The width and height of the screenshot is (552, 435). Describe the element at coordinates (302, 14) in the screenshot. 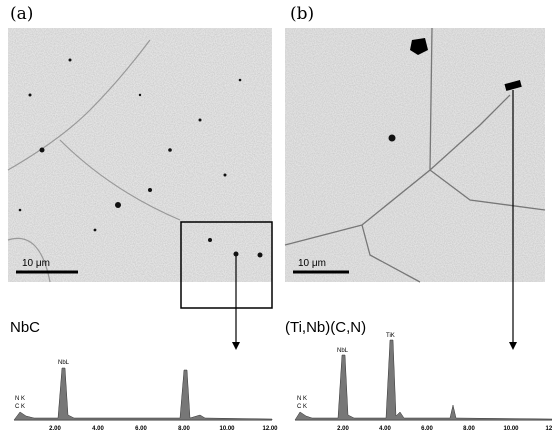

I see `panel-label: (b)` at that location.